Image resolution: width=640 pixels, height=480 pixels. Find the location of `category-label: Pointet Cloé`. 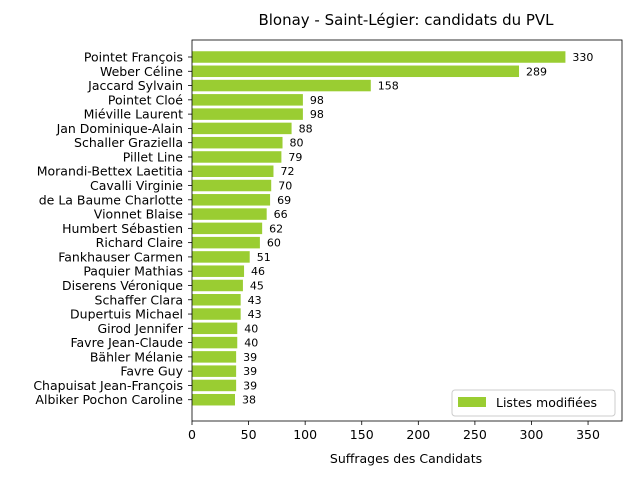

category-label: Pointet Cloé is located at coordinates (145, 99).